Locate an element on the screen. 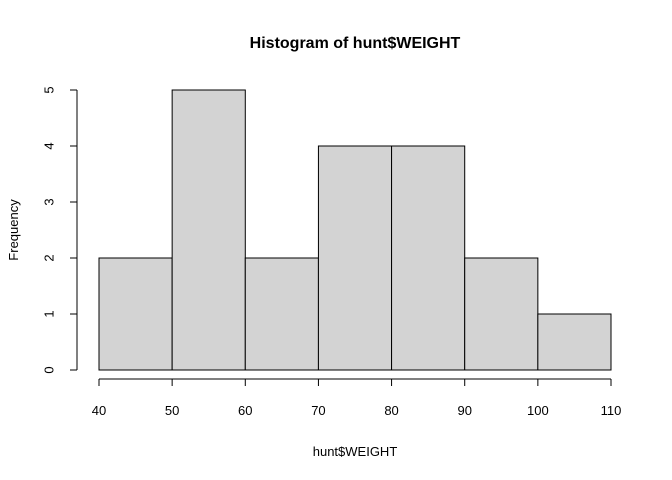 The width and height of the screenshot is (672, 480). x-tick-label-90: 90 is located at coordinates (464, 410).